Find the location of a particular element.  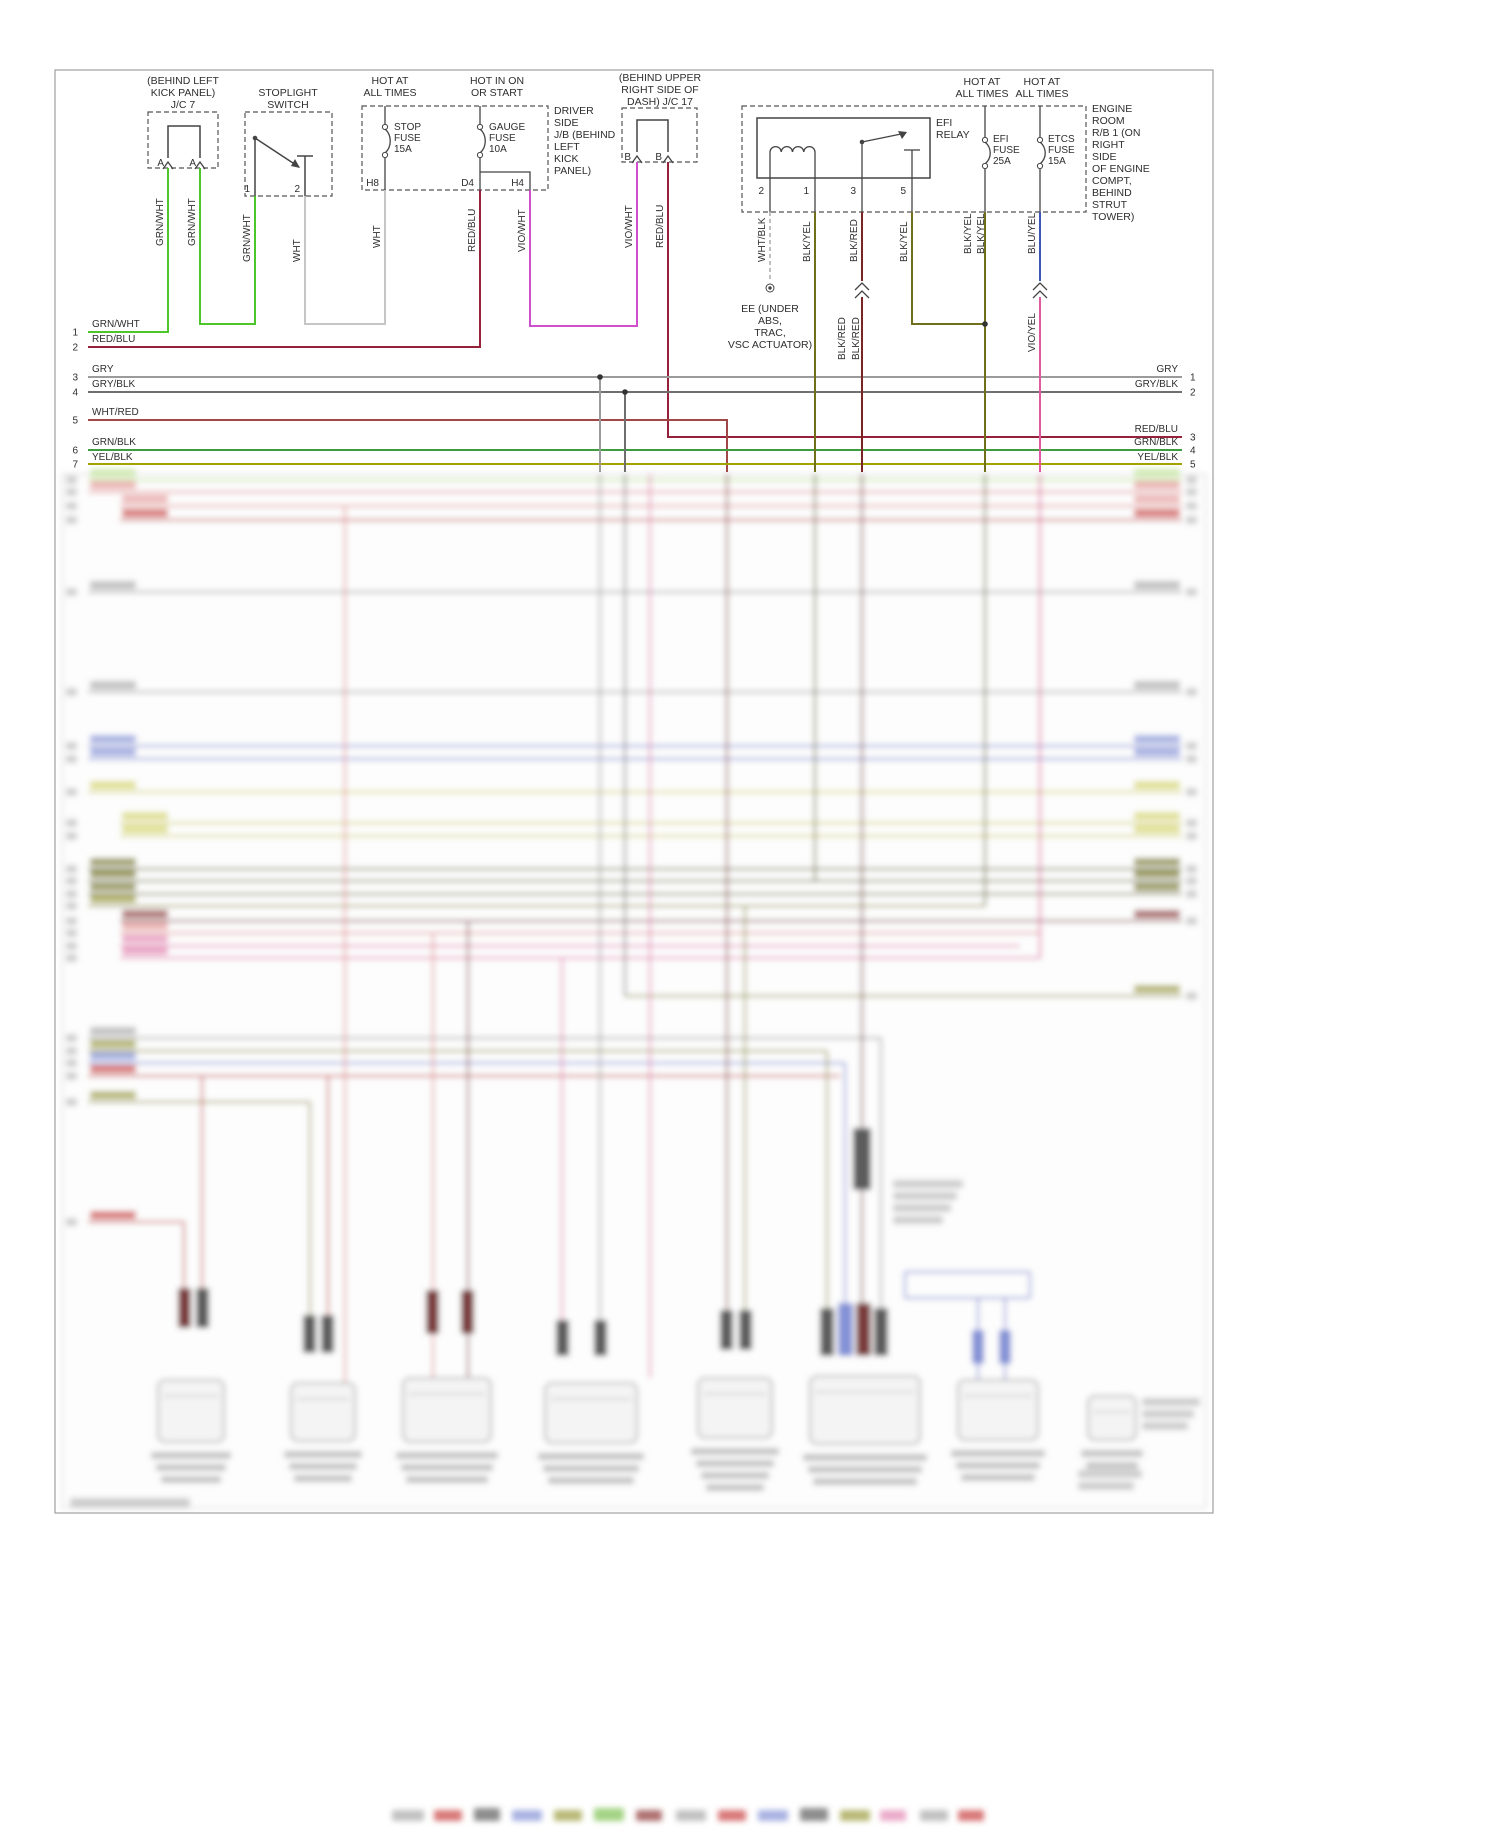

row-num-left: 2 is located at coordinates (75, 348).